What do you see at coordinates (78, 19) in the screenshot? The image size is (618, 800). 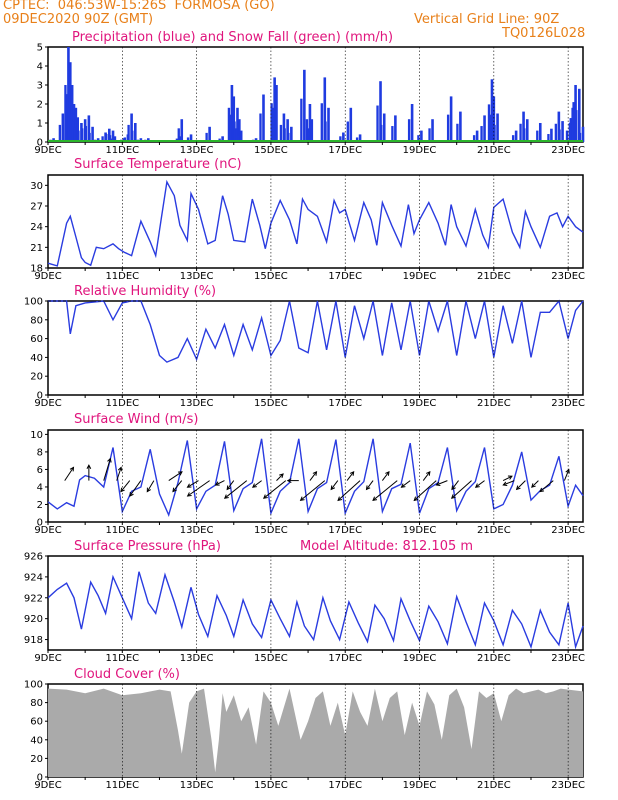 I see `header-datetime: 09DEC2020 90Z (GMT)` at bounding box center [78, 19].